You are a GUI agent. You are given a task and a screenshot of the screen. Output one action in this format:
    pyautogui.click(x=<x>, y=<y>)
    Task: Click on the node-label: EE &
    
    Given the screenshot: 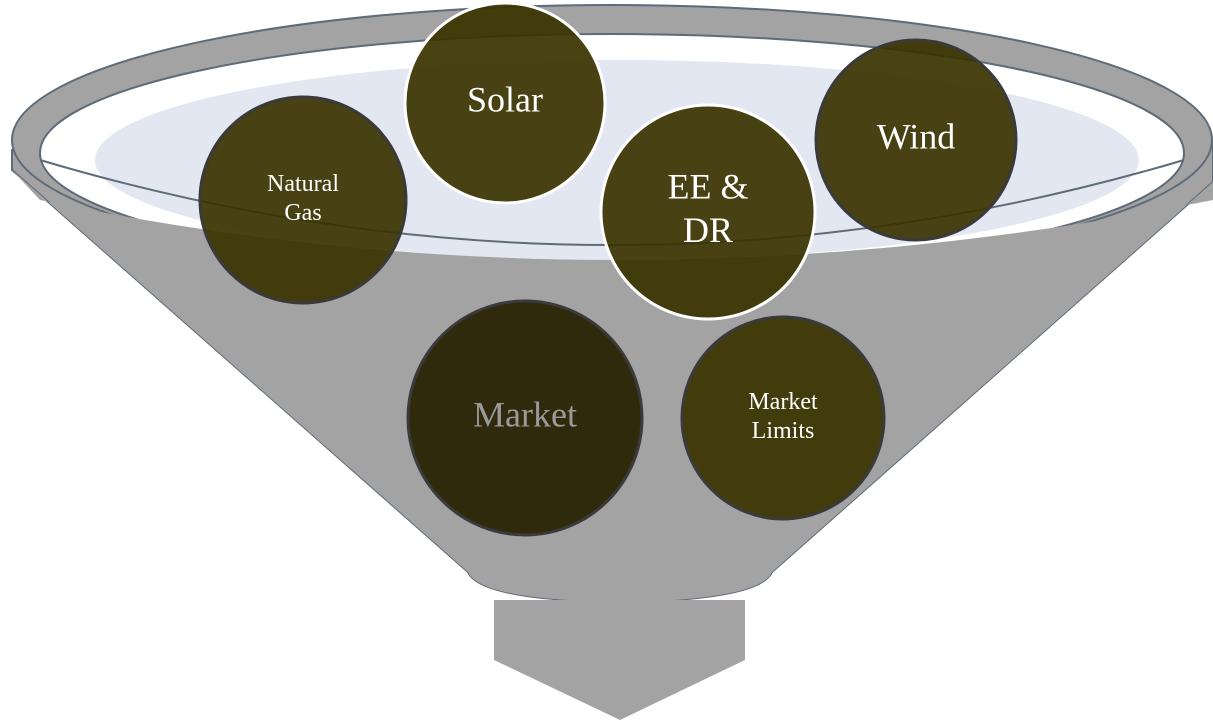 What is the action you would take?
    pyautogui.click(x=708, y=187)
    